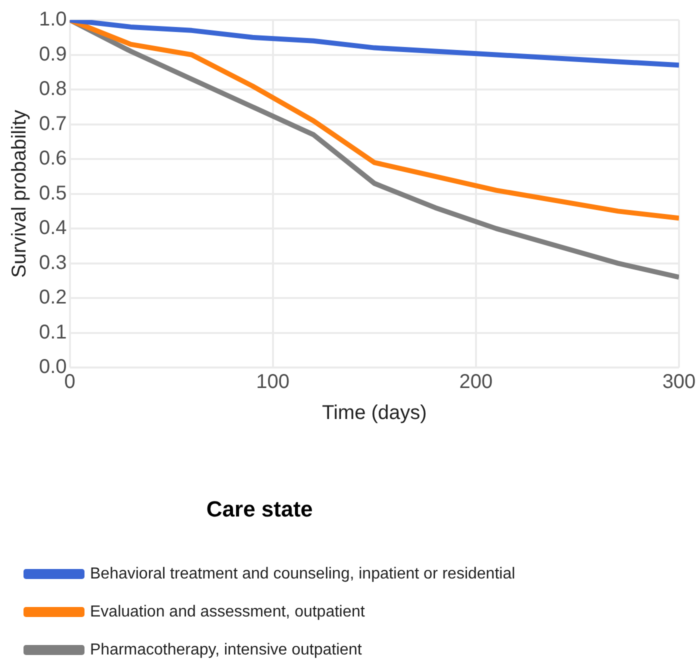  I want to click on x-axis-title: Time (days), so click(374, 413).